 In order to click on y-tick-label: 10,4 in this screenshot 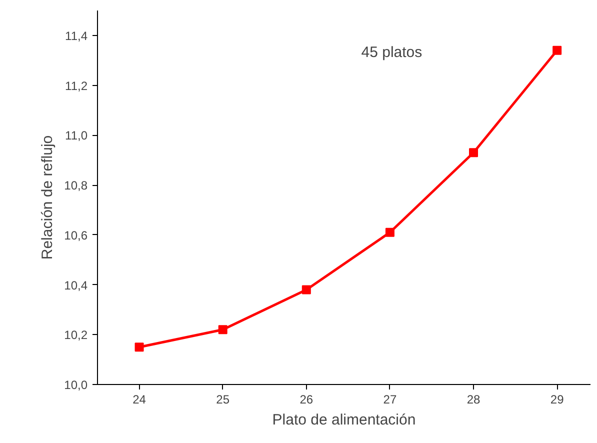, I will do `click(76, 285)`.